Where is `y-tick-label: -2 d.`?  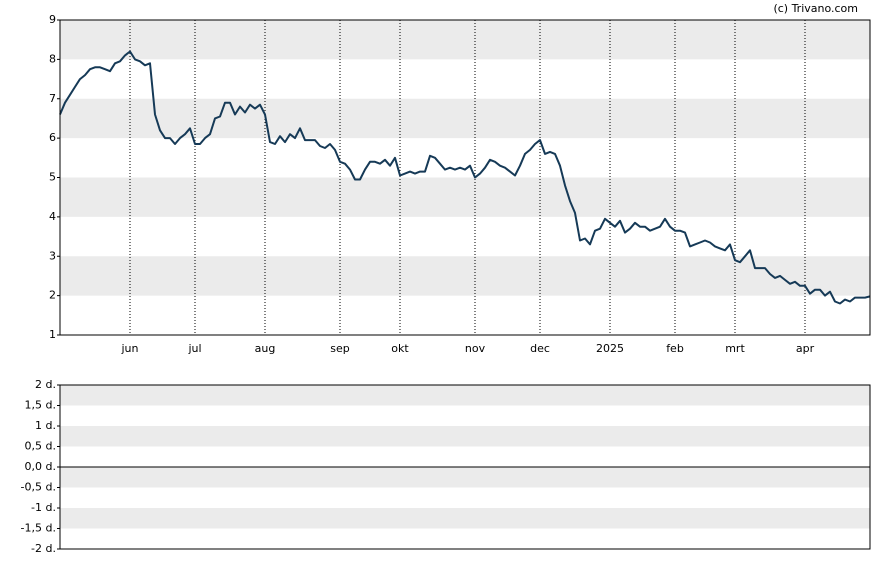
y-tick-label: -2 d. is located at coordinates (43, 548).